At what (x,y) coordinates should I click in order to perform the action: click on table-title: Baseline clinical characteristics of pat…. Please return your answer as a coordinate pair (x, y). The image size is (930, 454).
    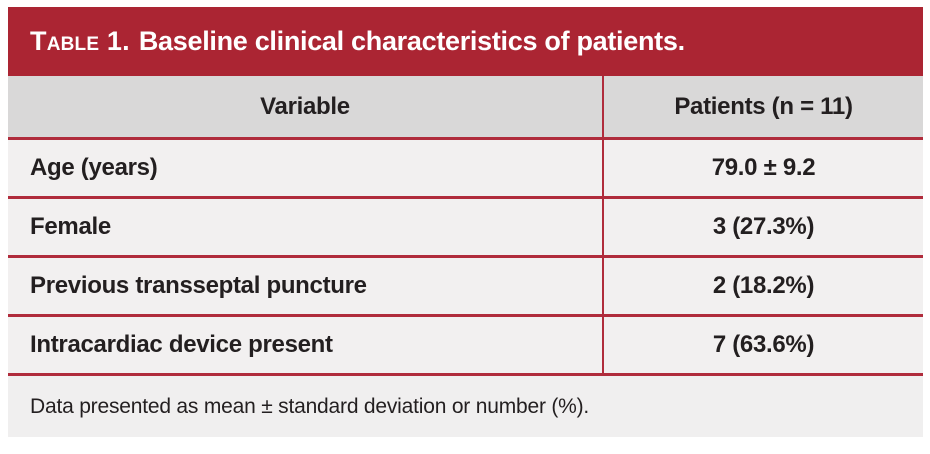
    Looking at the image, I should click on (411, 41).